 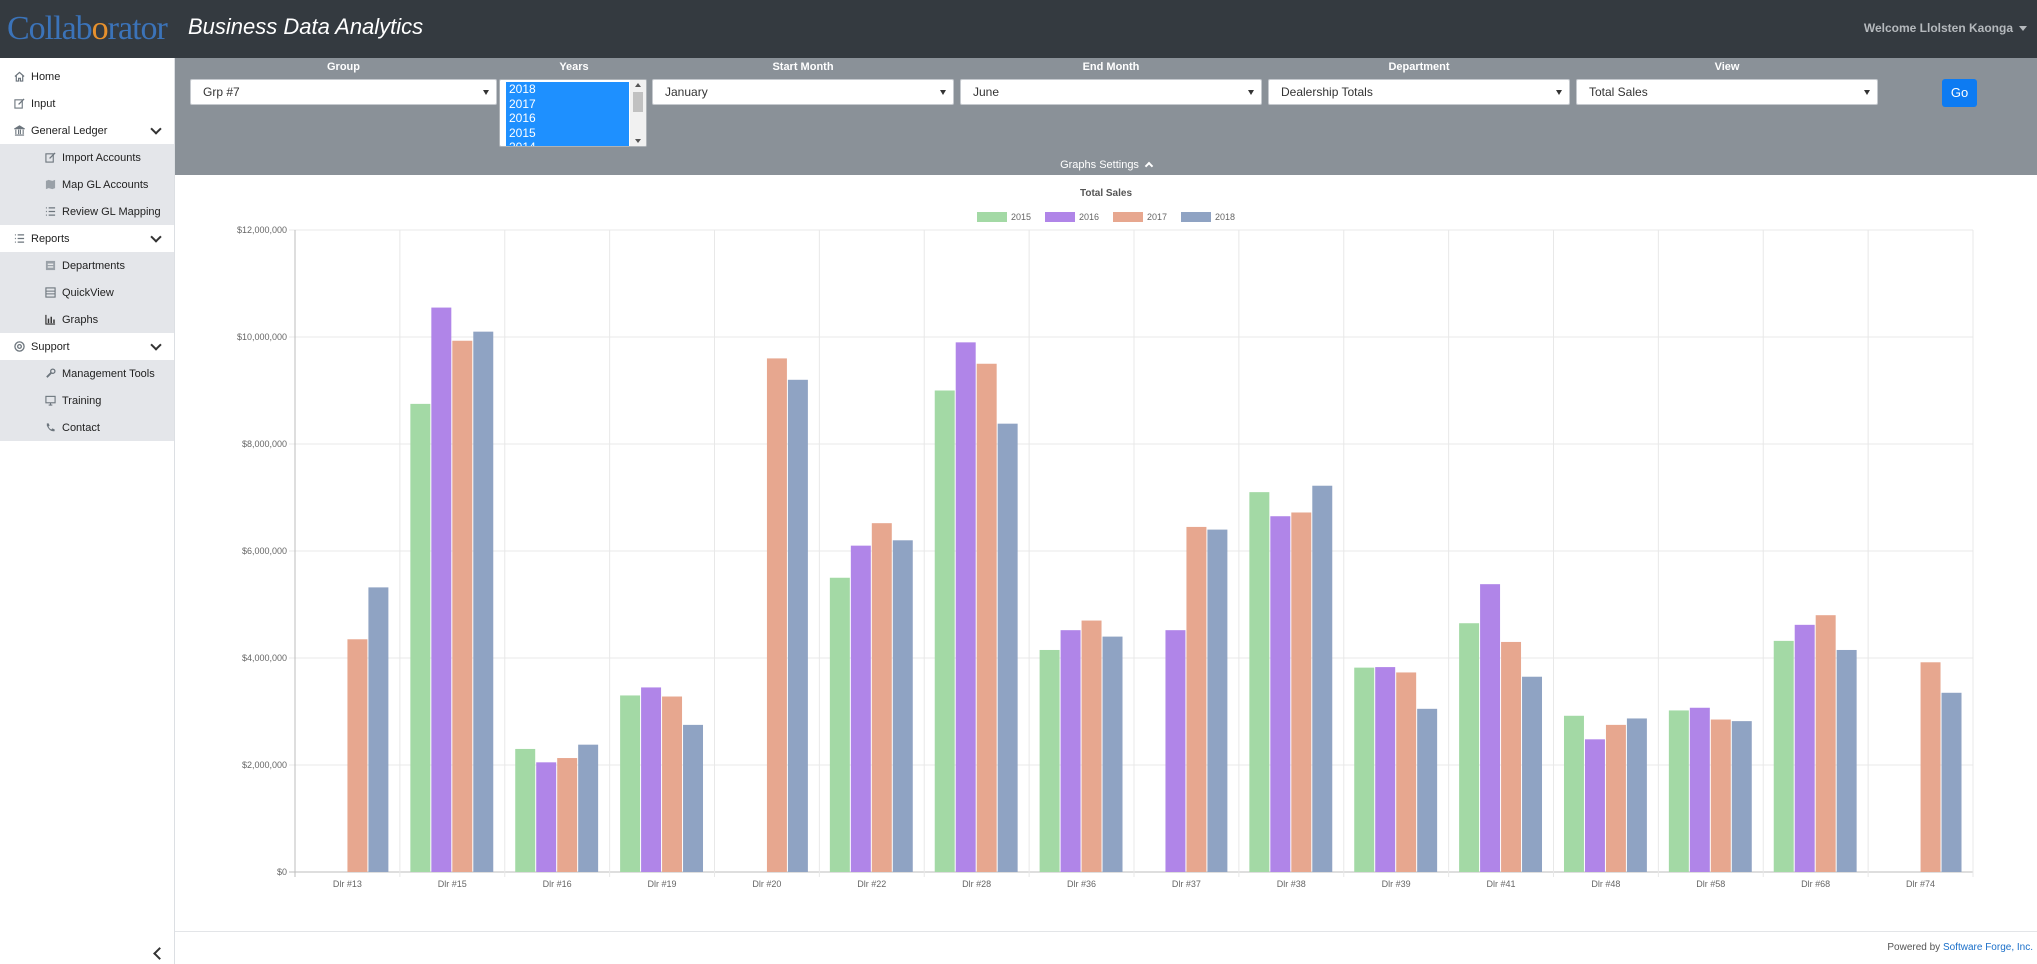 I want to click on group-label: Group, so click(x=343, y=67).